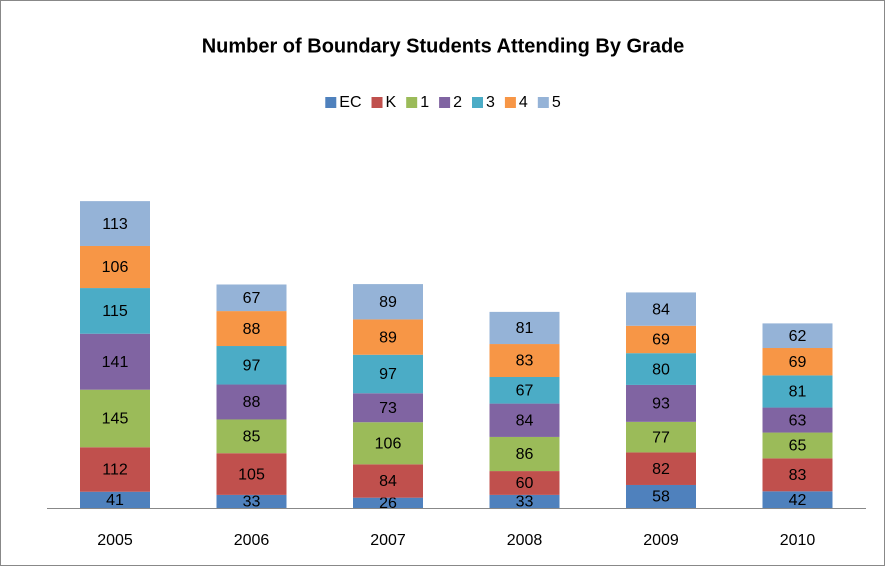 The height and width of the screenshot is (567, 886). I want to click on data-label: 141, so click(115, 362).